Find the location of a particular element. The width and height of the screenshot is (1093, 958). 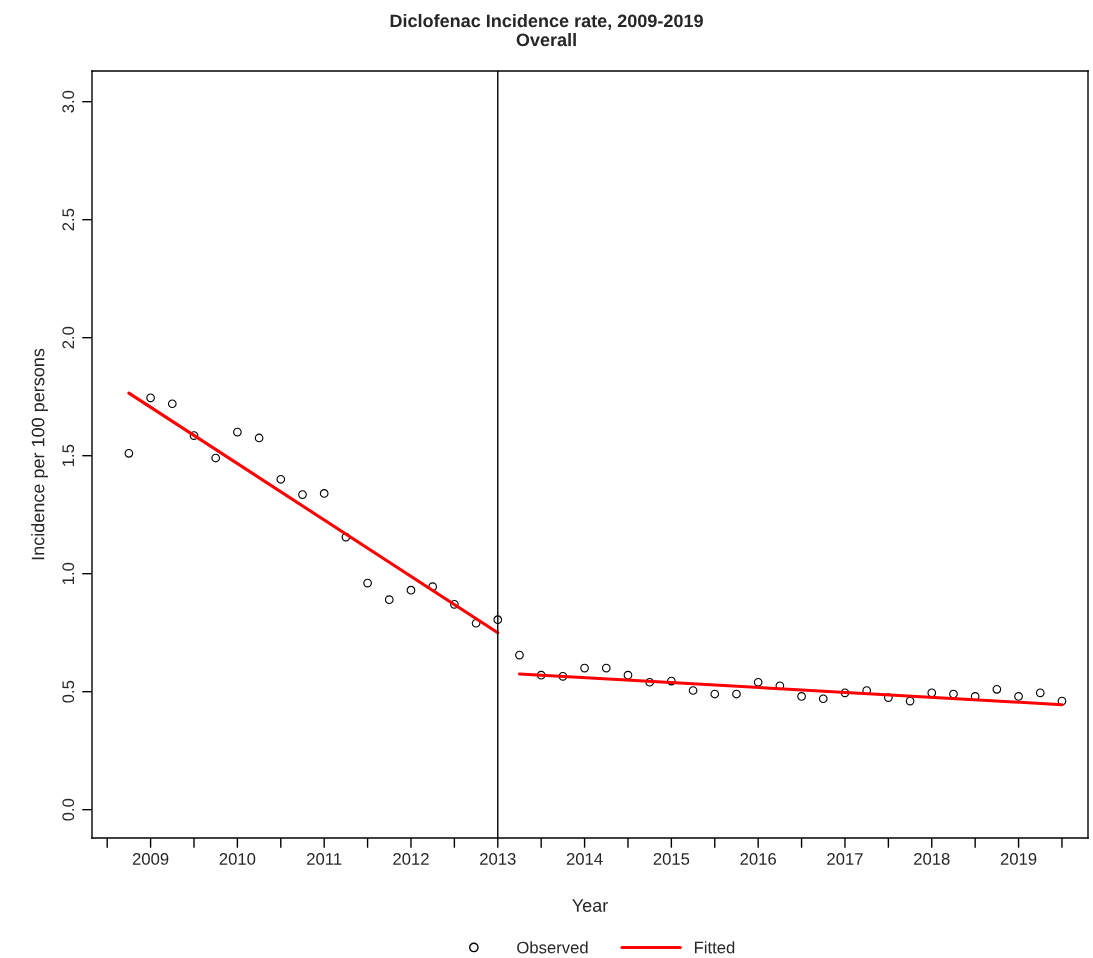

chart-title: Diclofenac Incidence rate, 2009-2019 is located at coordinates (546, 22).